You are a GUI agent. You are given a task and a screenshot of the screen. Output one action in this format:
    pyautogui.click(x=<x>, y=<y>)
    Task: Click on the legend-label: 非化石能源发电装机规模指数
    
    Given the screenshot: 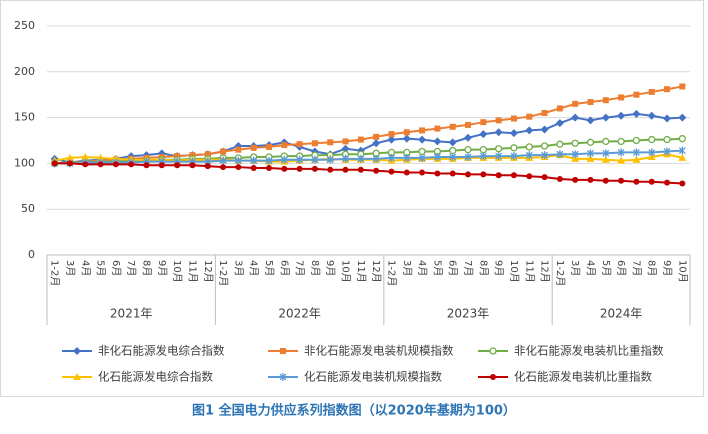 What is the action you would take?
    pyautogui.click(x=379, y=351)
    